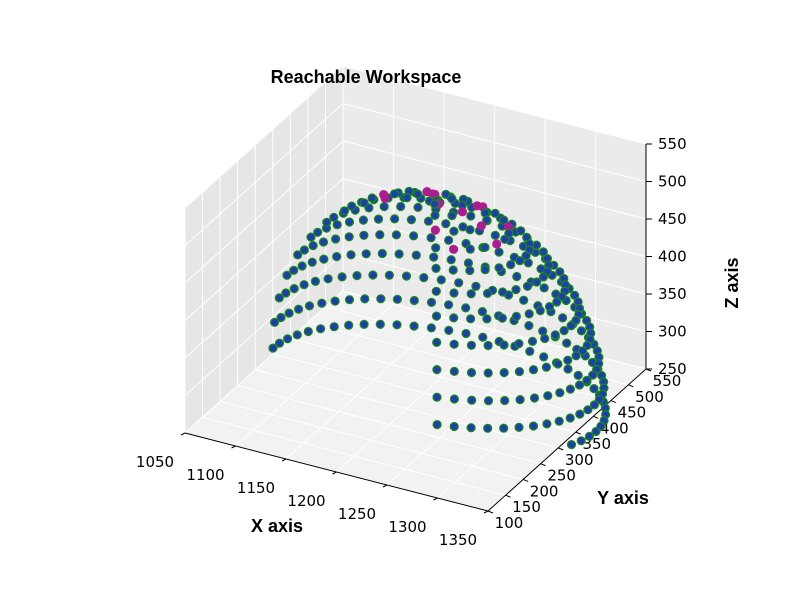 Image resolution: width=800 pixels, height=600 pixels. I want to click on z-tick-label: 400, so click(672, 257).